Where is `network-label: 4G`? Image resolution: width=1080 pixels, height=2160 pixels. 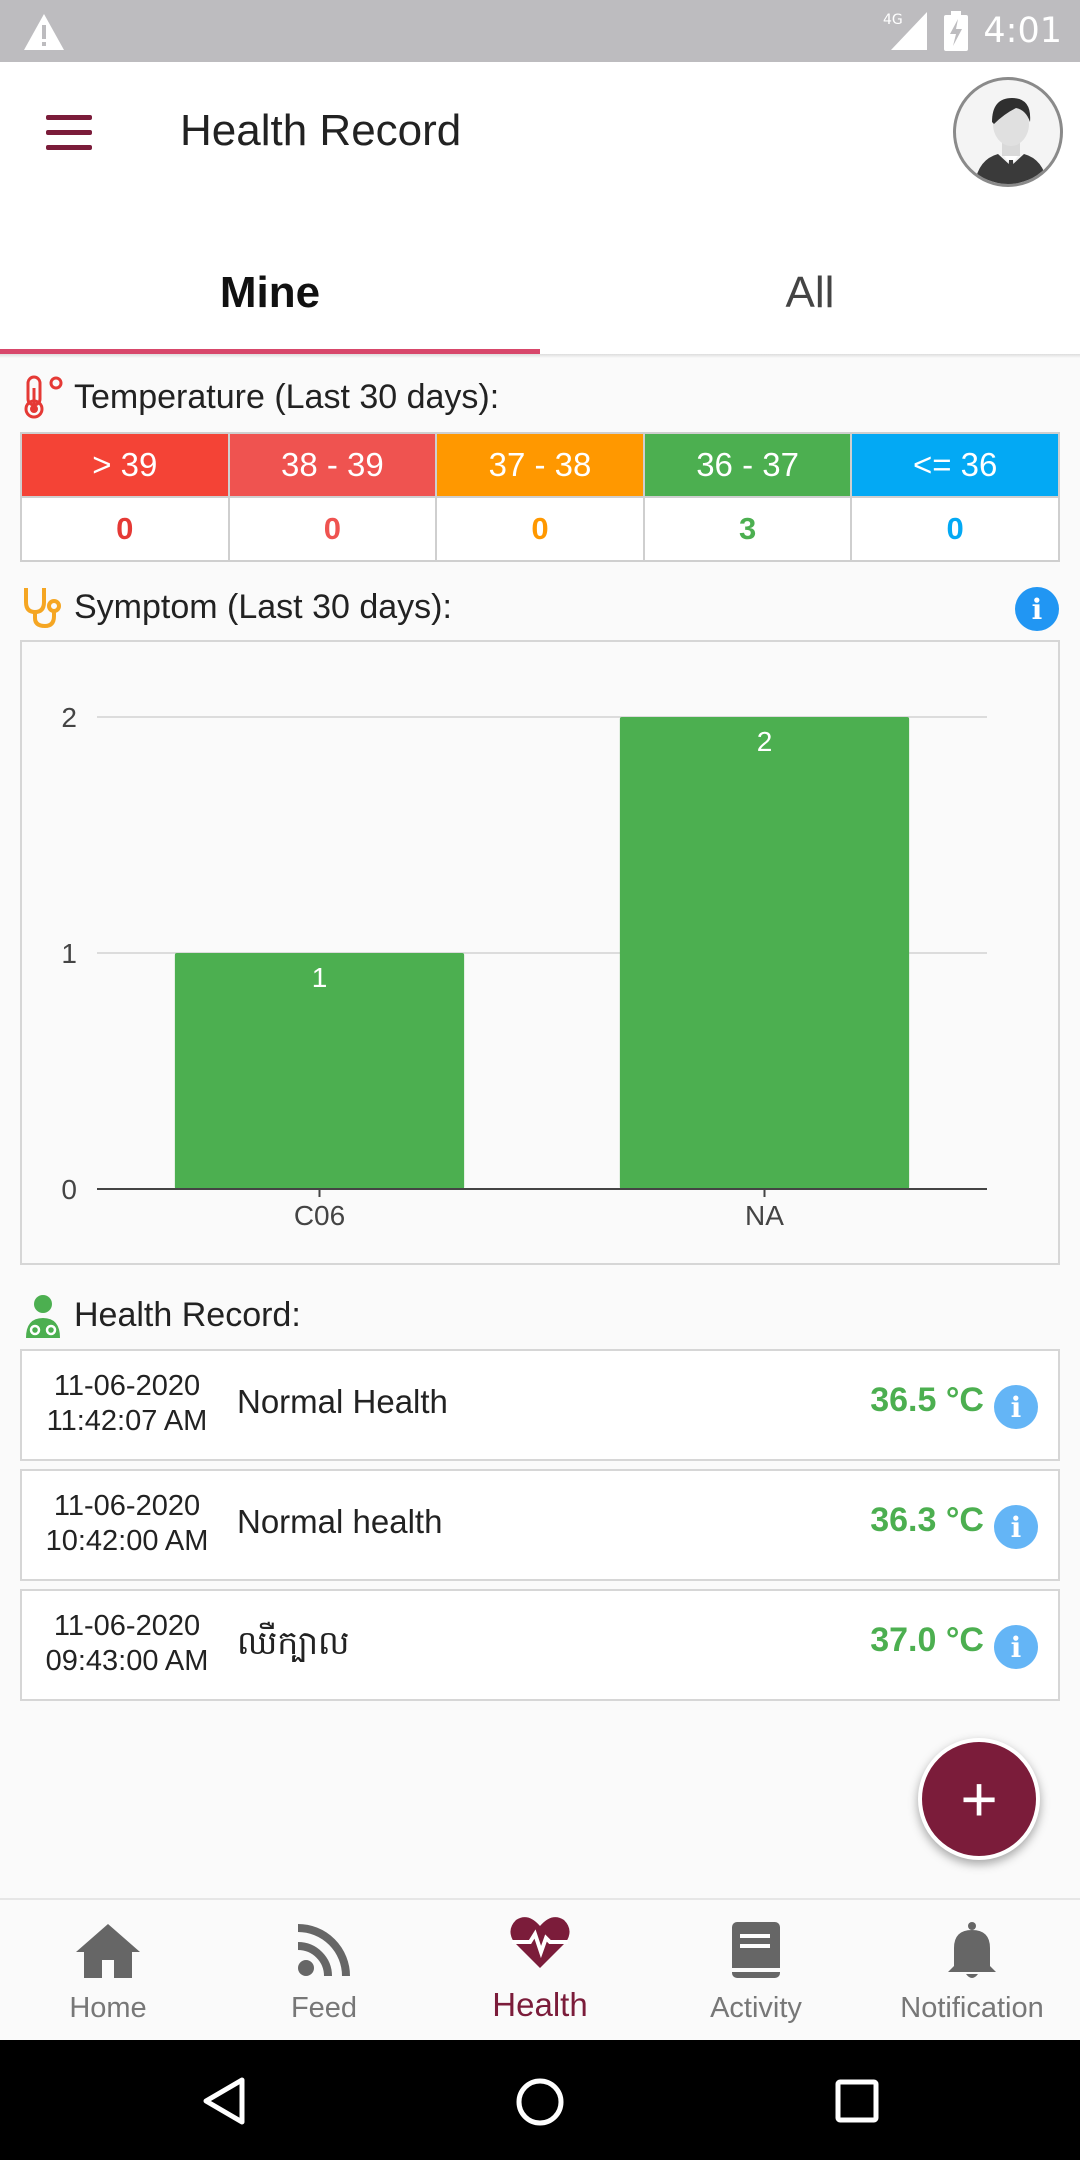 network-label: 4G is located at coordinates (893, 20).